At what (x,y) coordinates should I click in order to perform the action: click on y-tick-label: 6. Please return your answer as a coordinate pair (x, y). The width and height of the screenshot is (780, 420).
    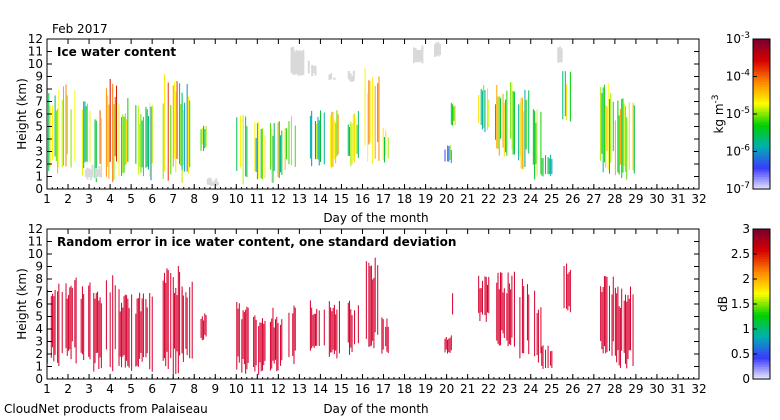
    Looking at the image, I should click on (39, 304).